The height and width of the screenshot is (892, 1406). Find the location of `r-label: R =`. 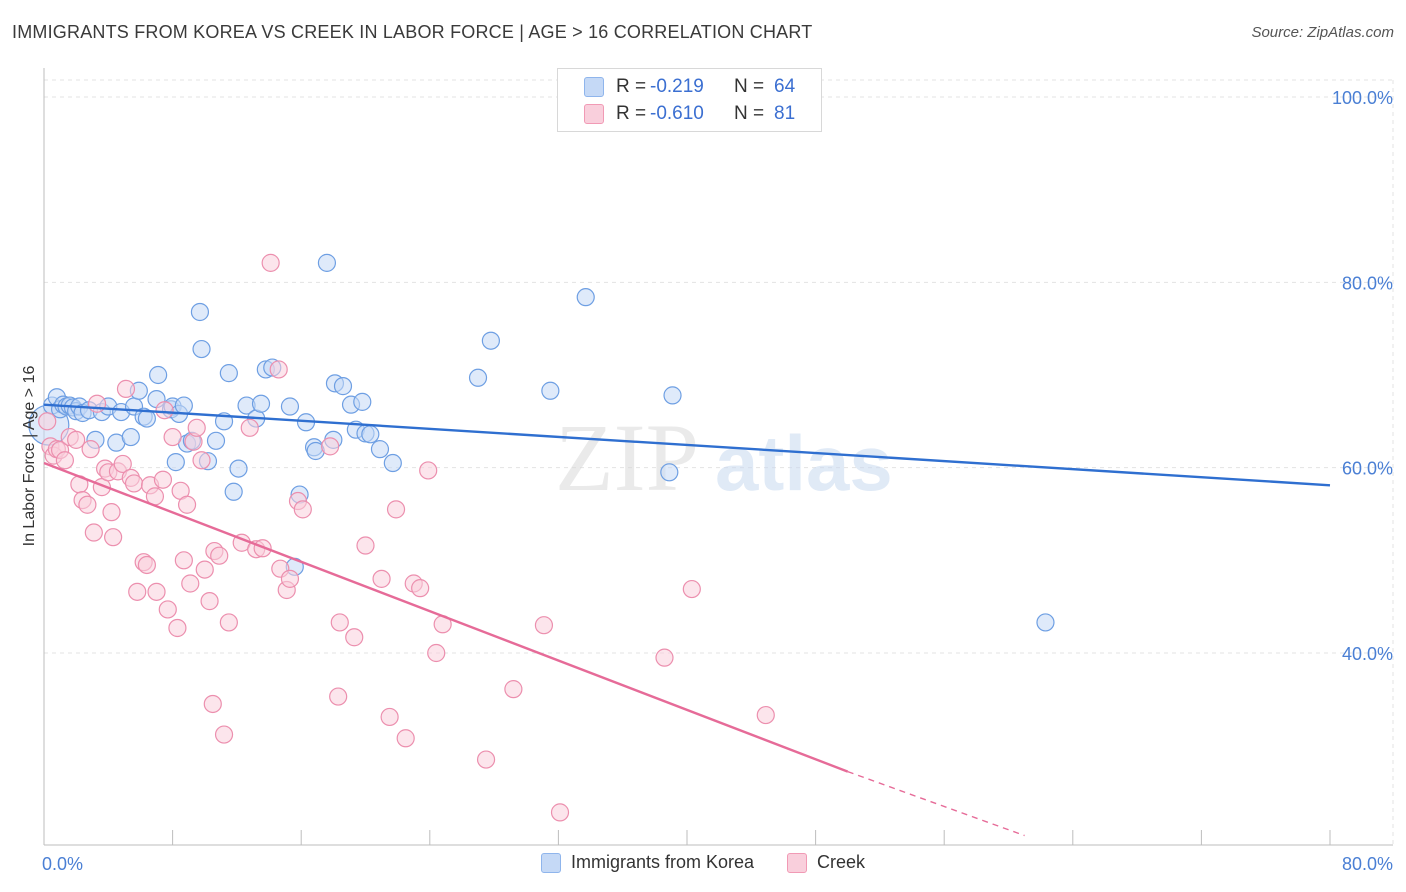

r-label: R = is located at coordinates (631, 113).